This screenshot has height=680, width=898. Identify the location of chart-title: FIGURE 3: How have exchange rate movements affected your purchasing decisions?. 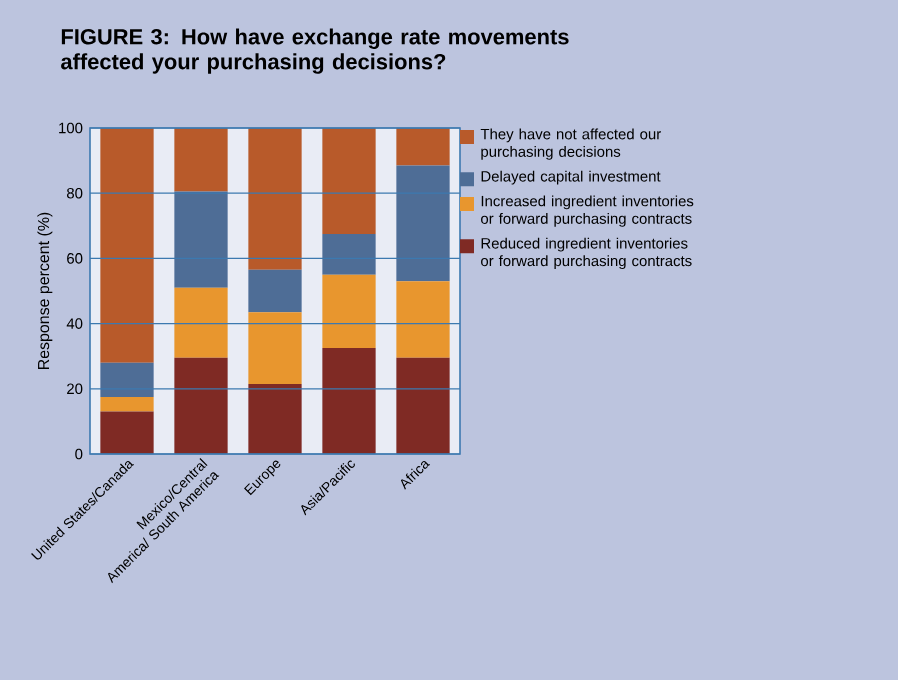
(315, 51).